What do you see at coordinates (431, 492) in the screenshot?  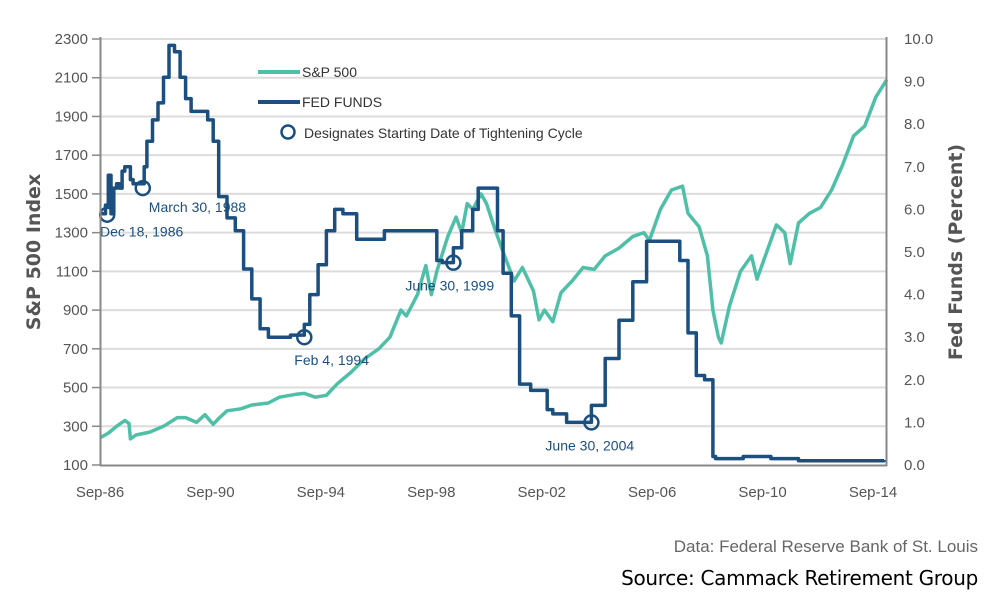 I see `x-tick-label: Sep-98` at bounding box center [431, 492].